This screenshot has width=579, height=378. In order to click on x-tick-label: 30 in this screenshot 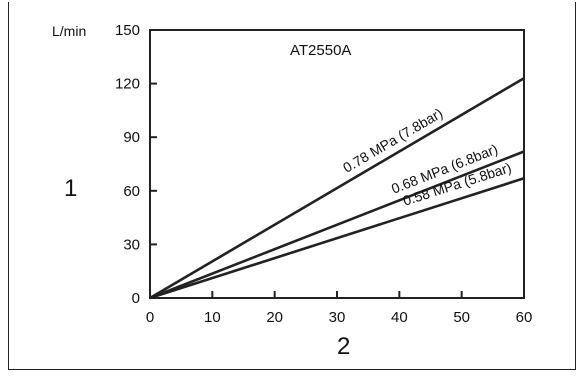, I will do `click(337, 317)`.